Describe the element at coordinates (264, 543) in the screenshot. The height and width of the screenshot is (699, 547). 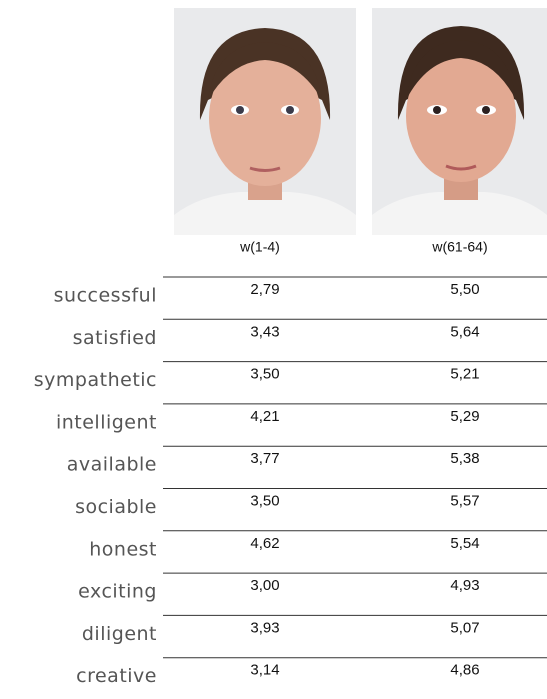
I see `cell-value: 4,62` at that location.